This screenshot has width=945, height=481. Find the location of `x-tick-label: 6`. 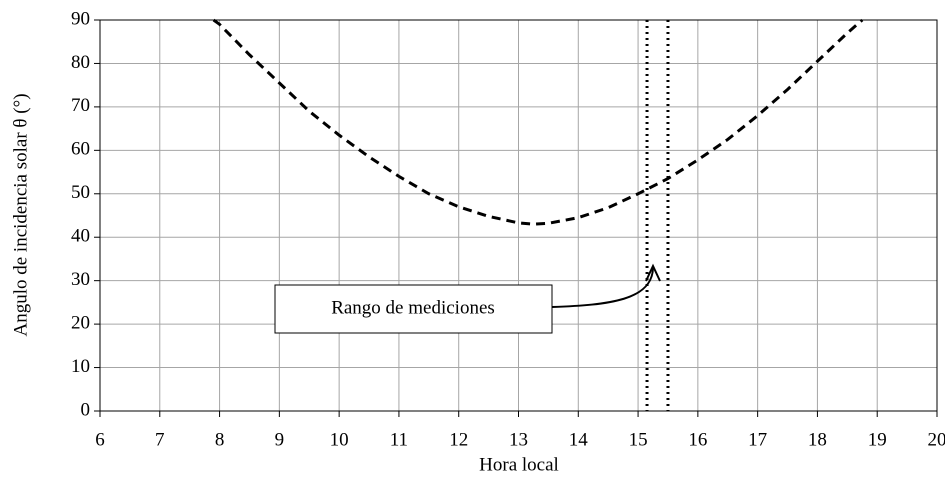

x-tick-label: 6 is located at coordinates (100, 439).